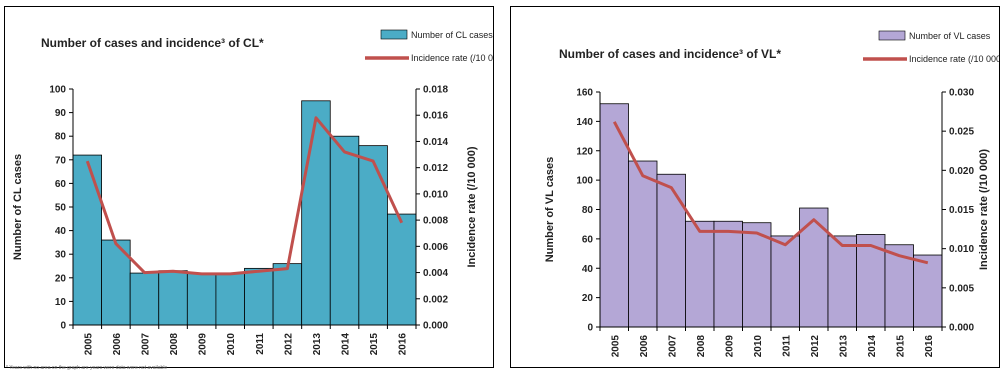  Describe the element at coordinates (435, 168) in the screenshot. I see `cl-y2-tick-label: 0.012` at that location.